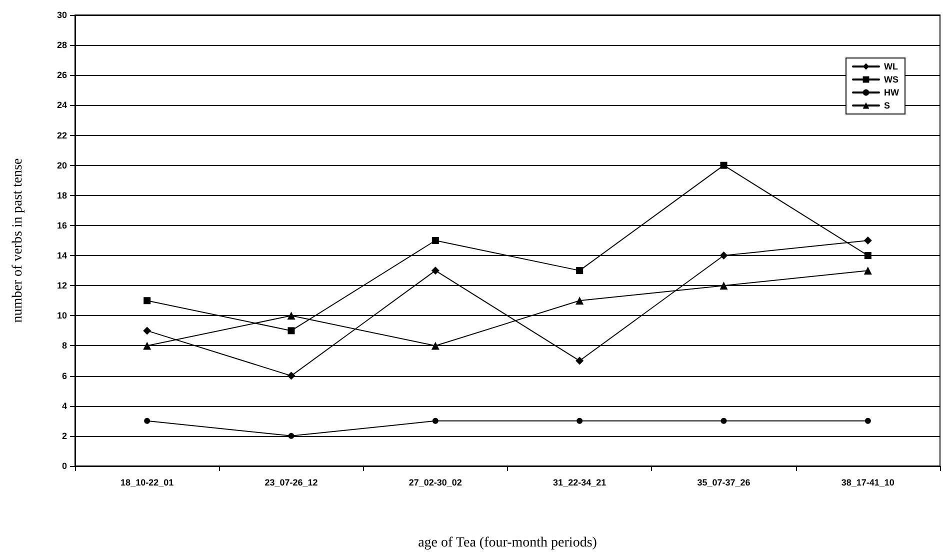  What do you see at coordinates (892, 93) in the screenshot?
I see `legend-label: HW` at bounding box center [892, 93].